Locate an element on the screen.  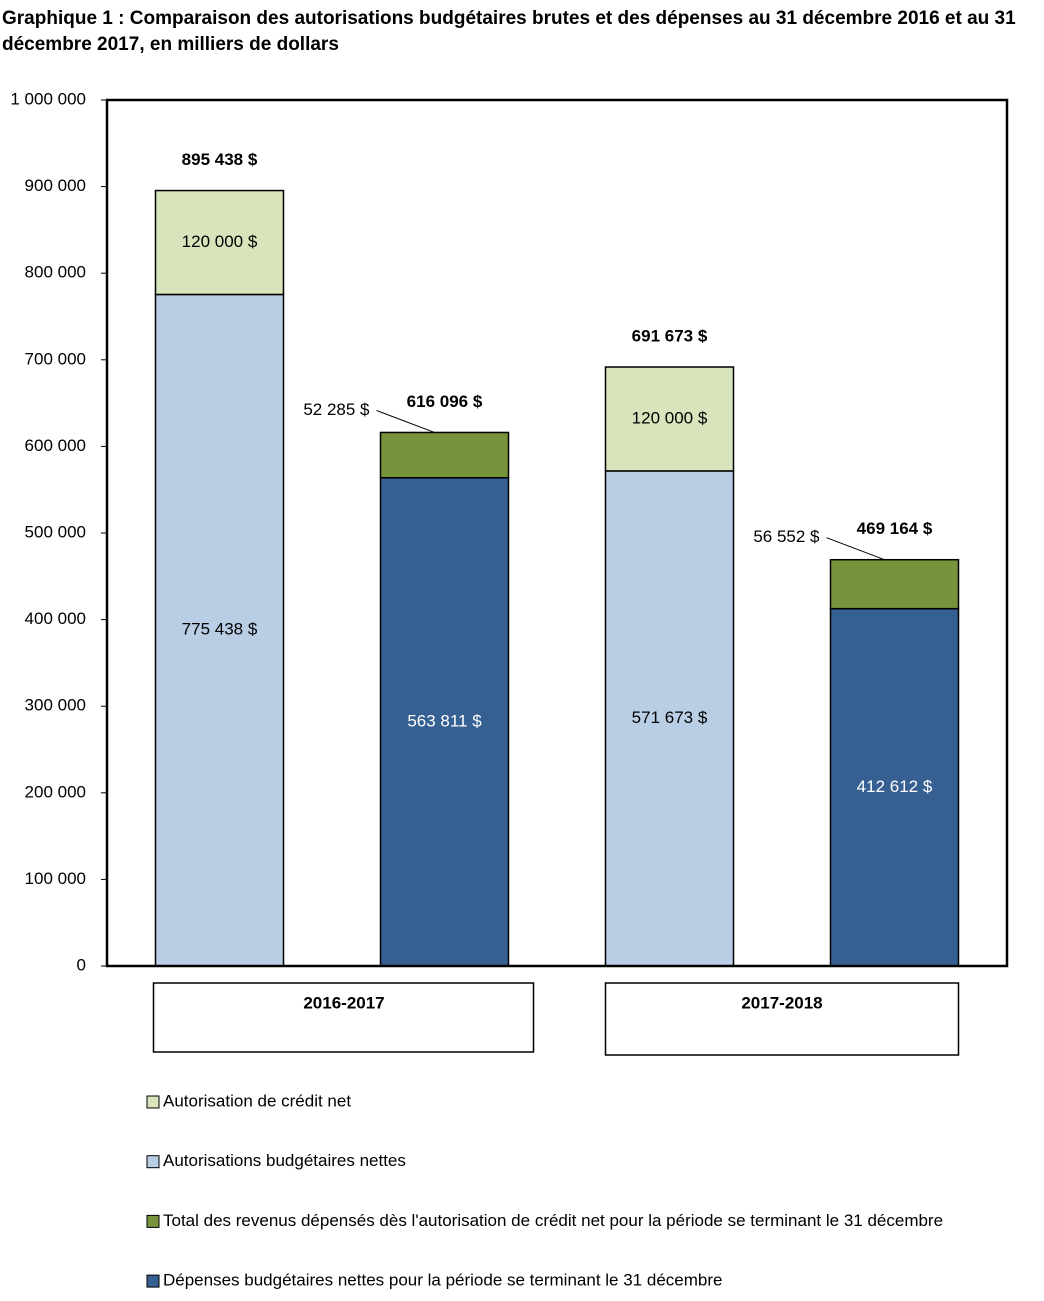
y-tick-label: 600 000 is located at coordinates (55, 445).